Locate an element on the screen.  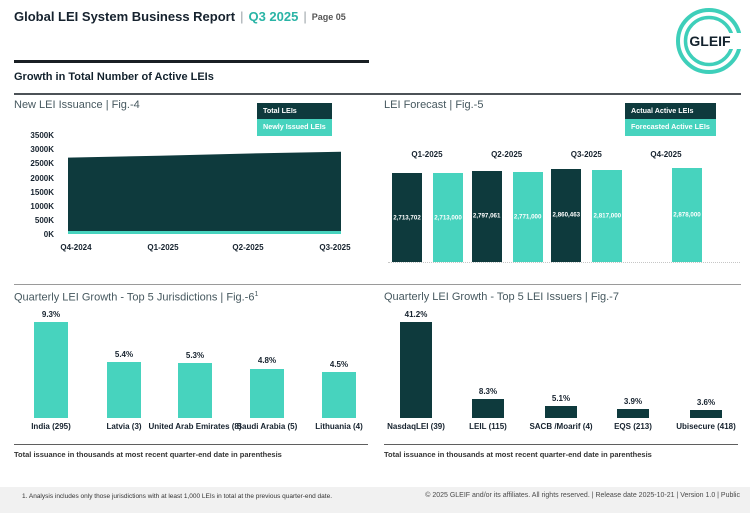
y-axis-label: 500K is located at coordinates (44, 221).